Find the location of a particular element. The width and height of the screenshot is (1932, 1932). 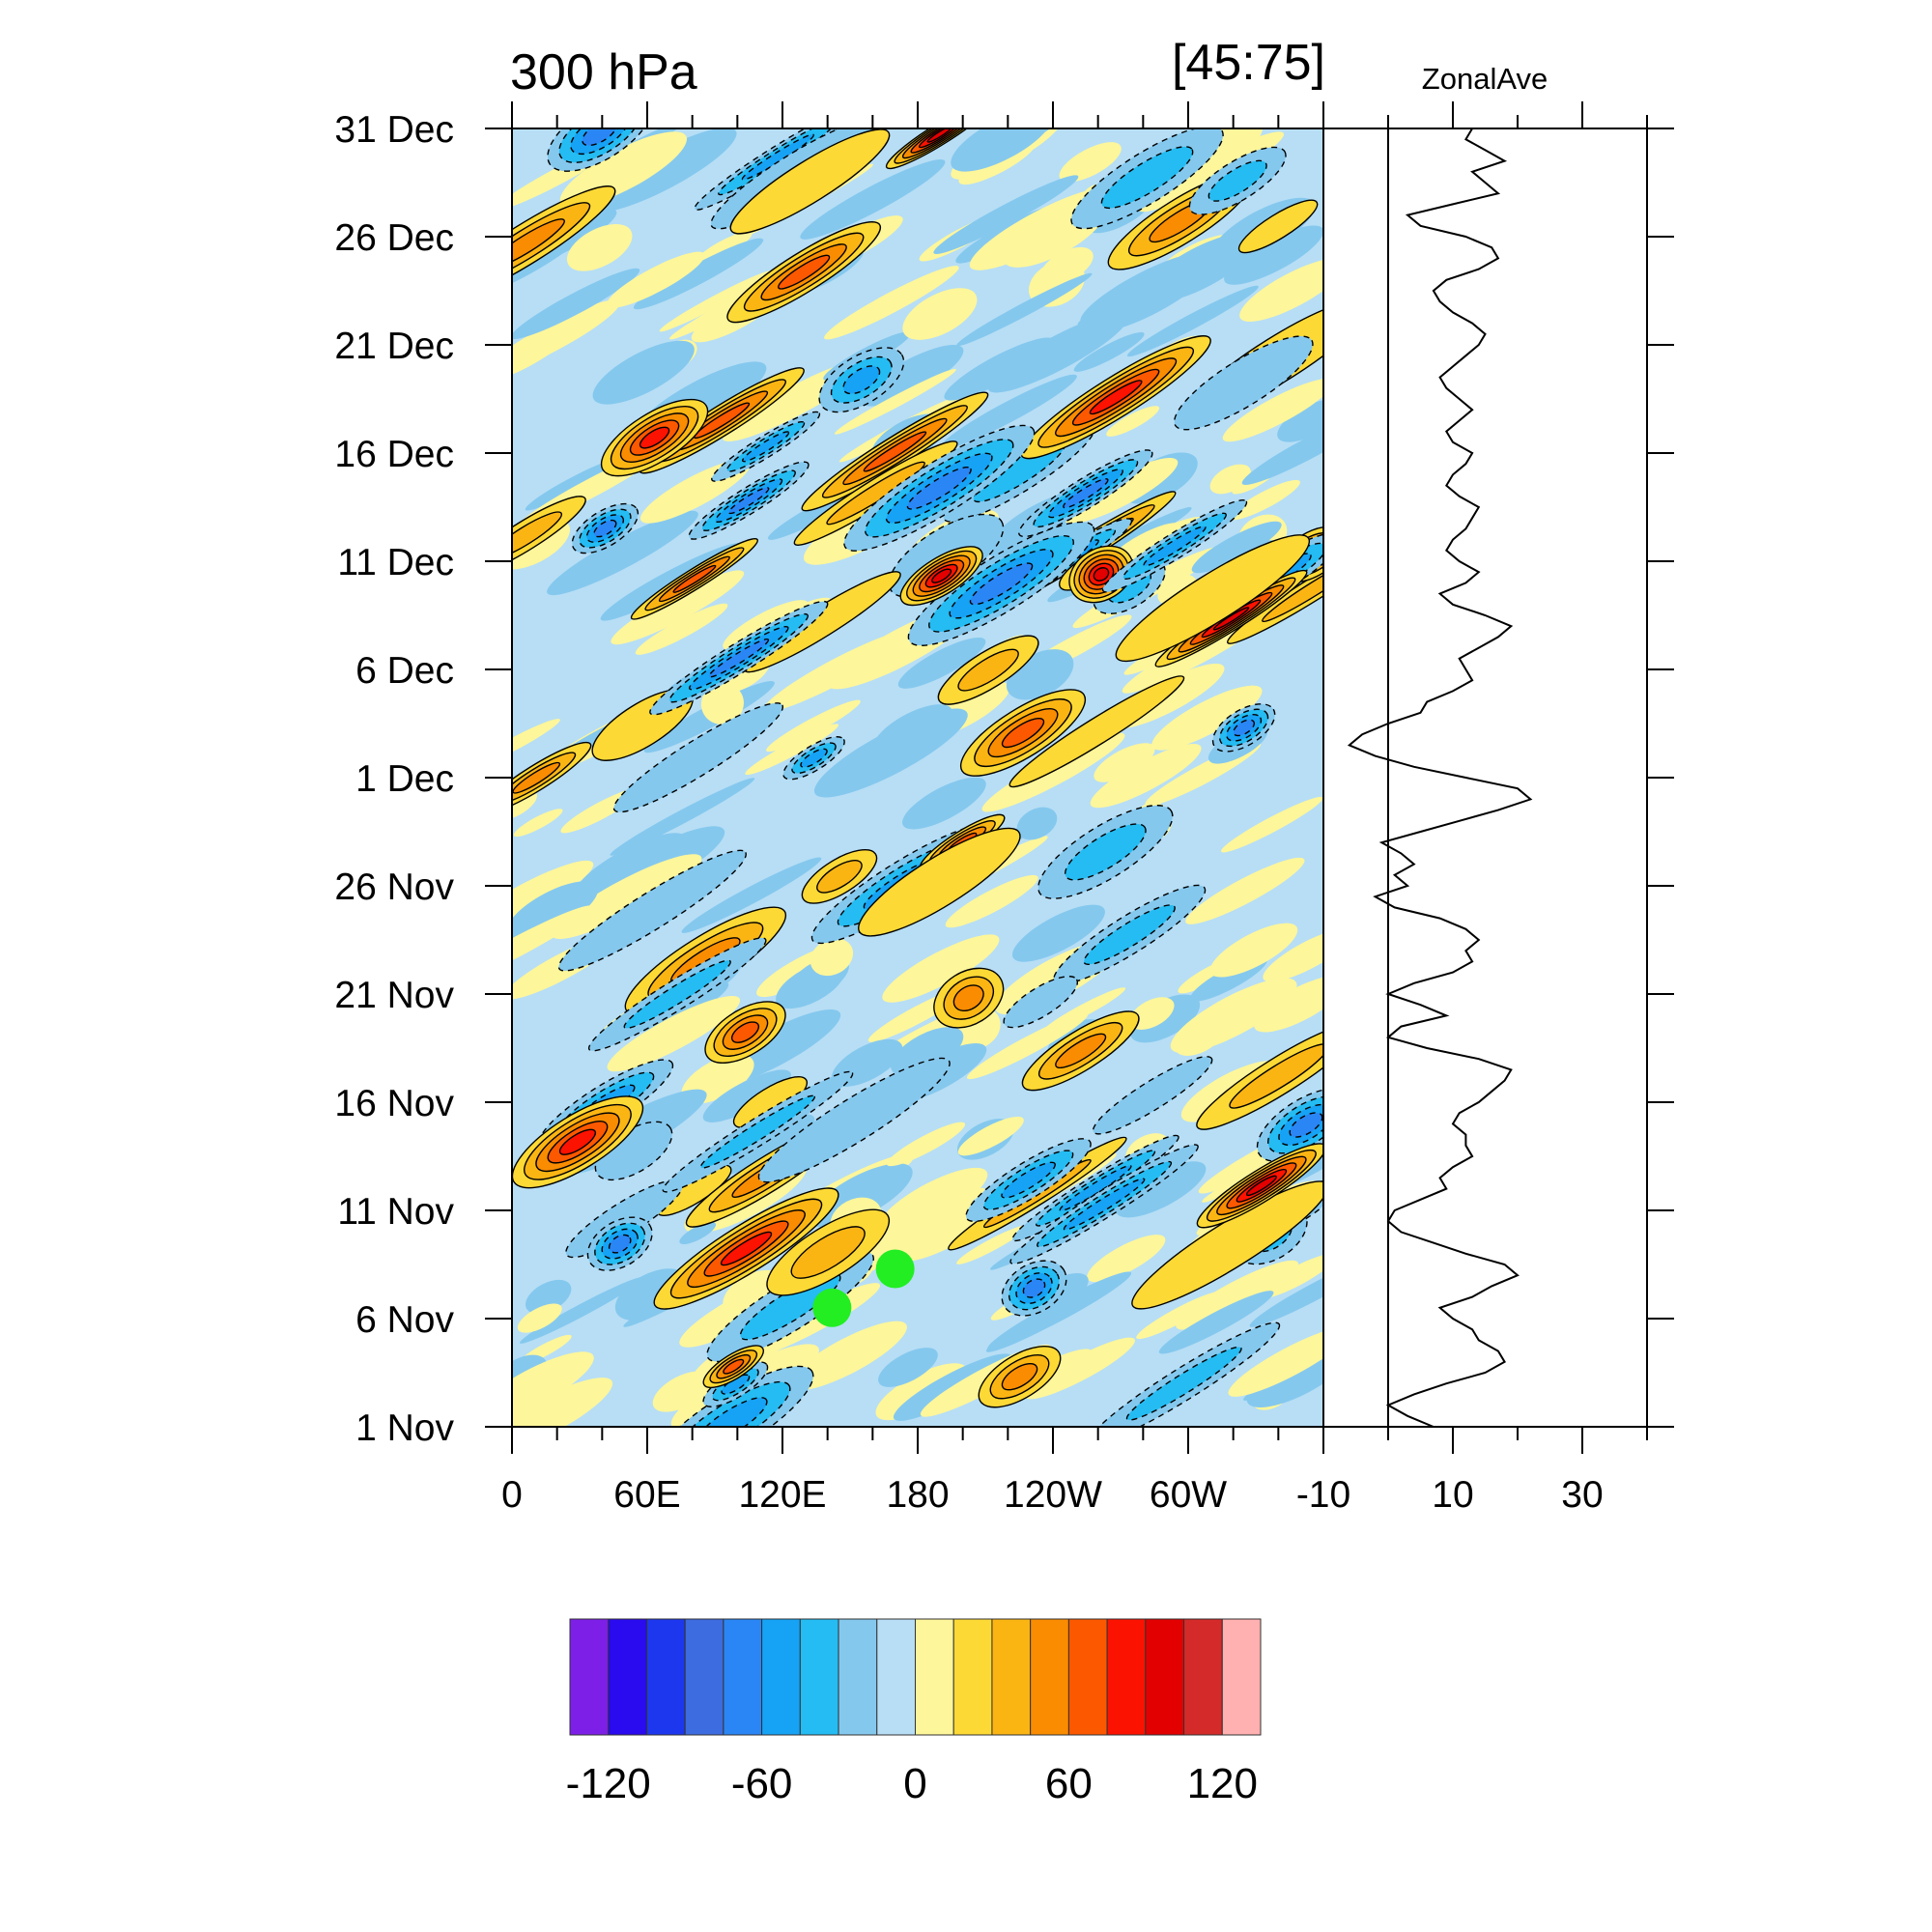

y-tick-label: 26 Nov is located at coordinates (394, 887).